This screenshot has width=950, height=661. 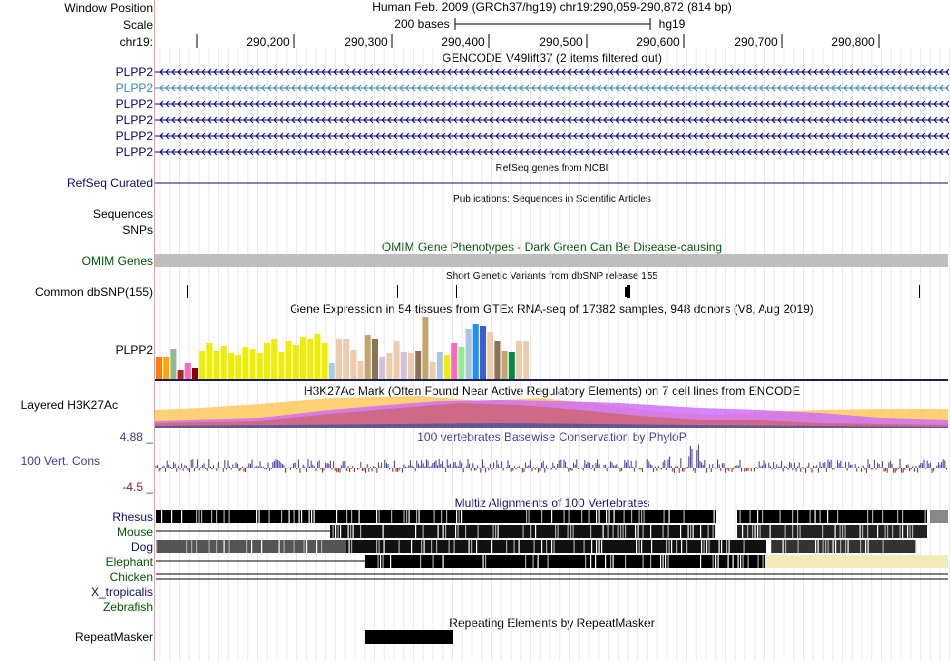 What do you see at coordinates (552, 112) in the screenshot?
I see `gencode-track` at bounding box center [552, 112].